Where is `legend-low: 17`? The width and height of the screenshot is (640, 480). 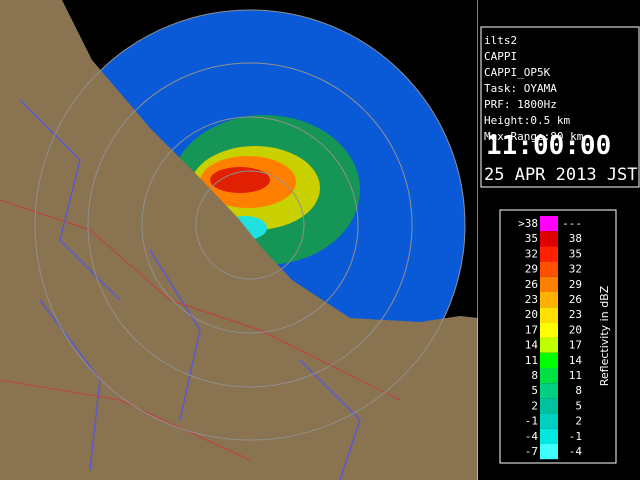 legend-low: 17 is located at coordinates (531, 329).